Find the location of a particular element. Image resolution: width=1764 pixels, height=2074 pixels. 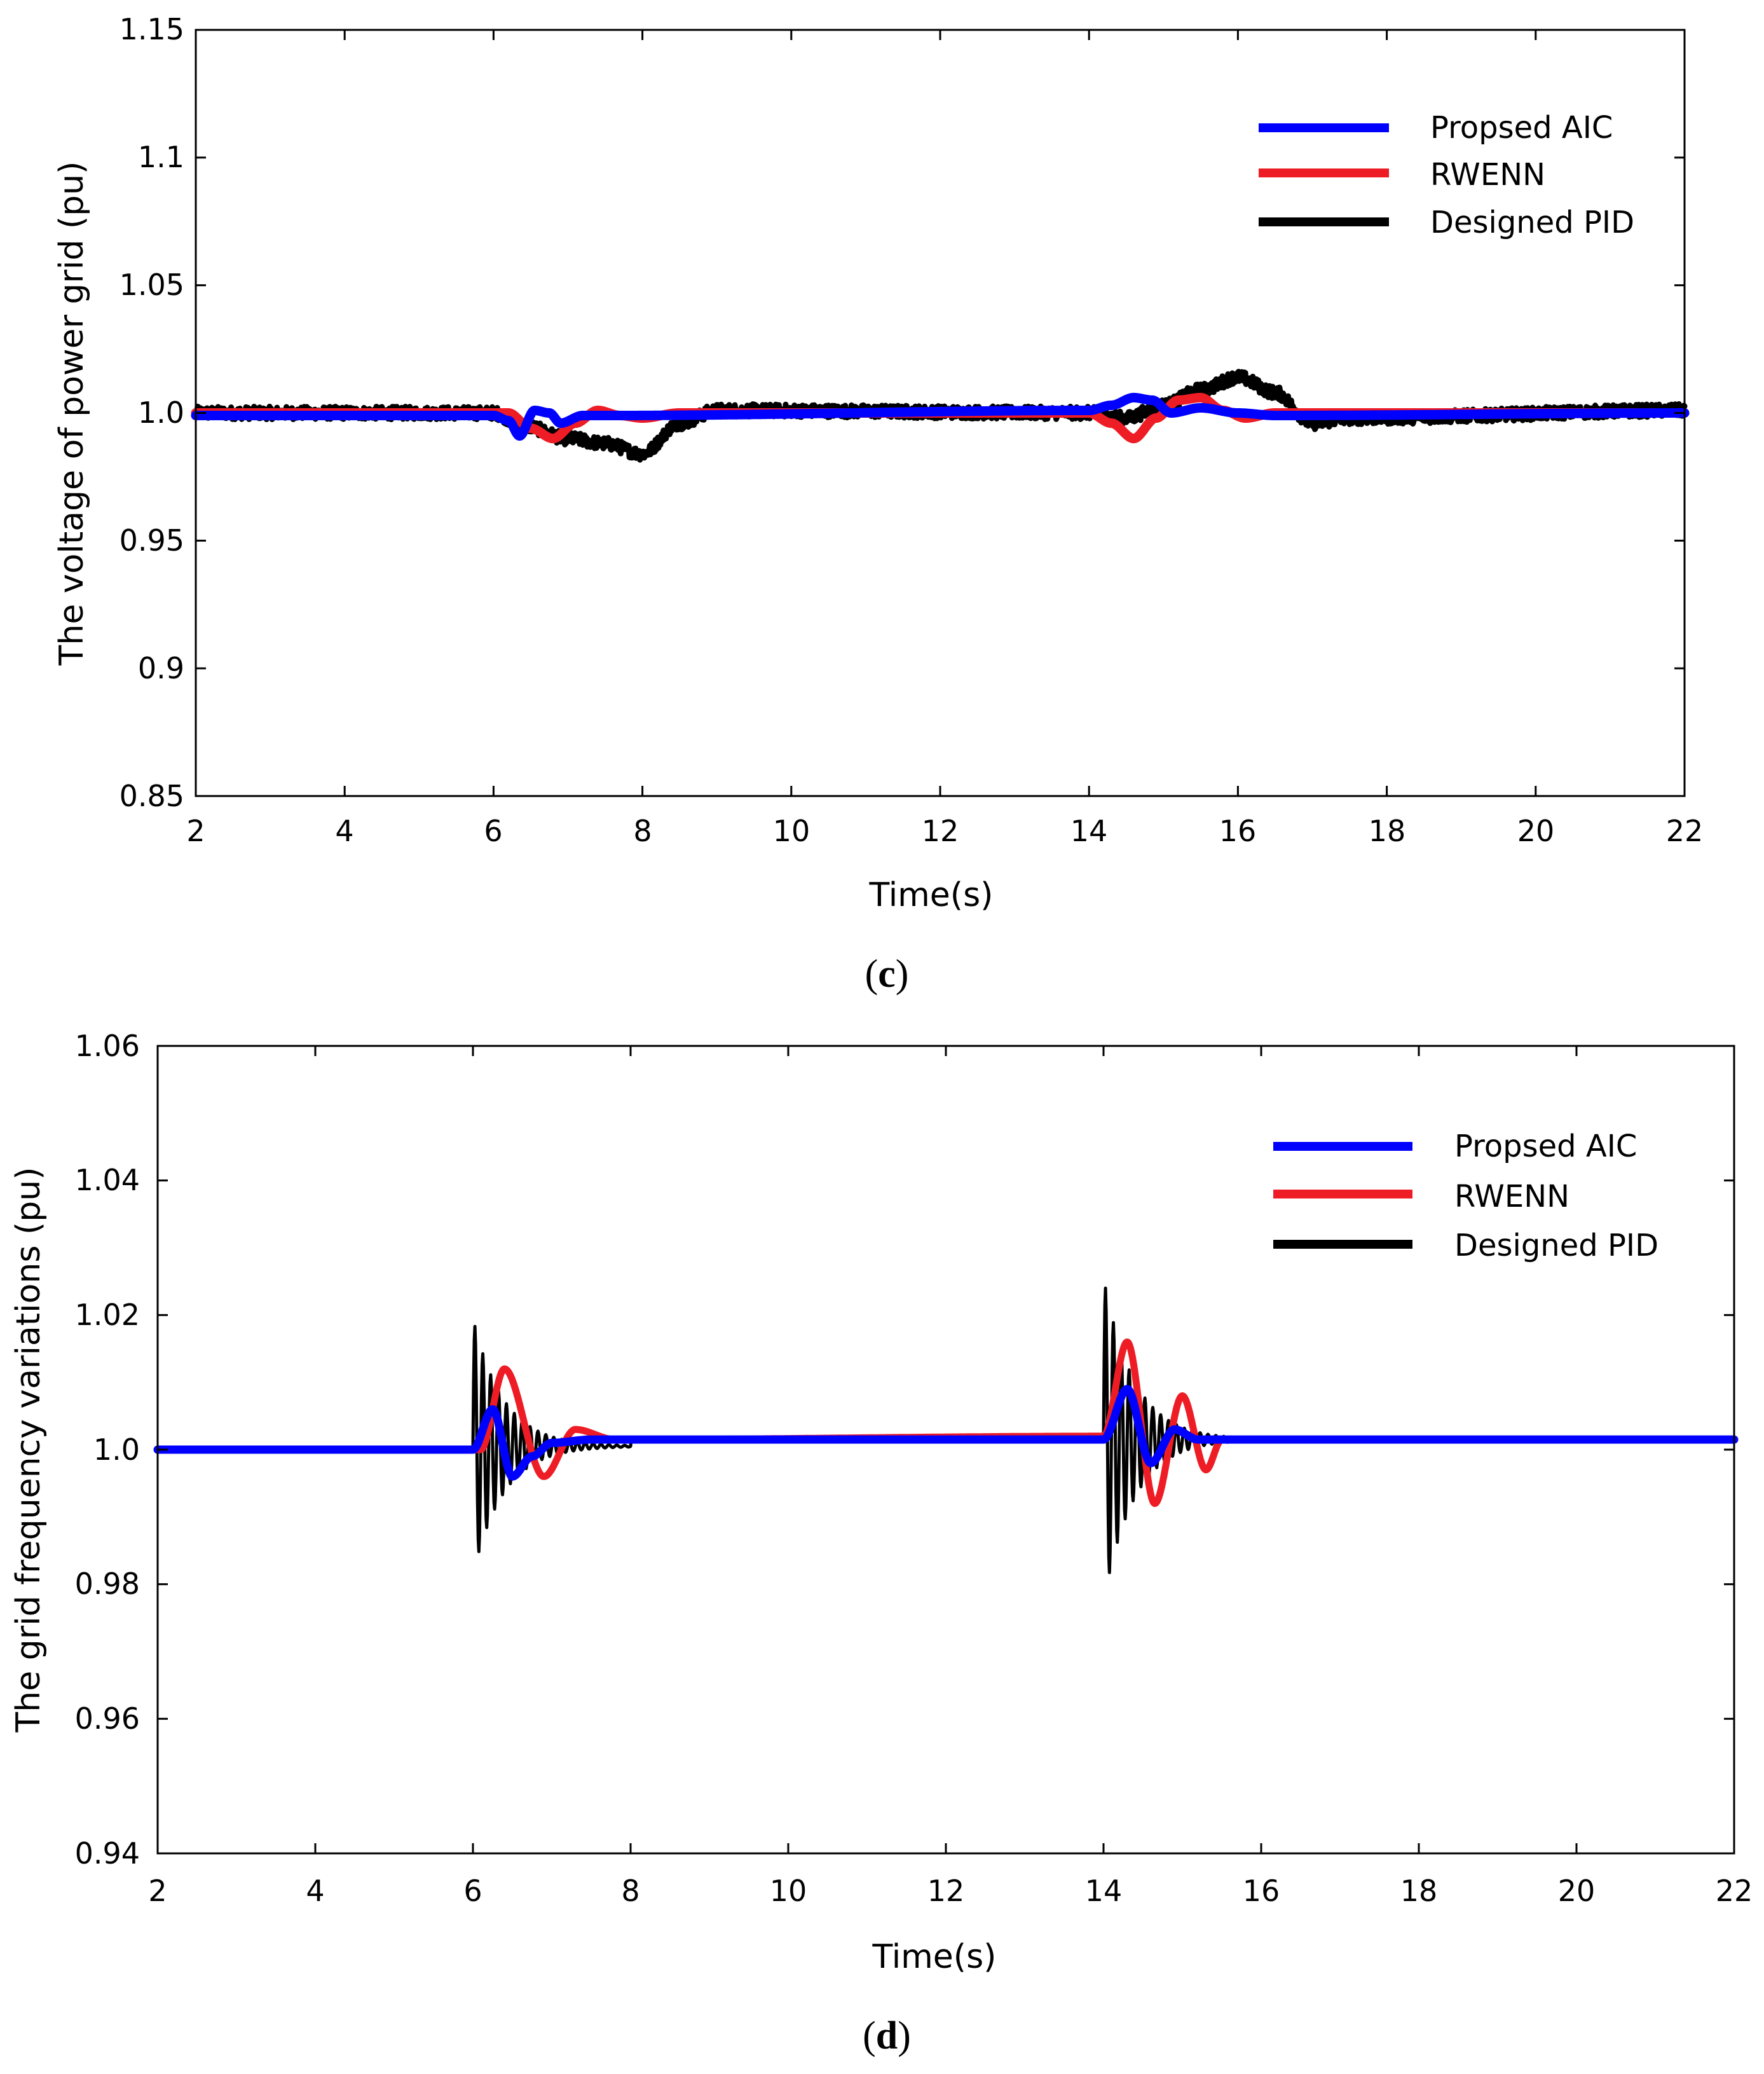

chart-d-xtick-label: 20 is located at coordinates (1577, 1891).